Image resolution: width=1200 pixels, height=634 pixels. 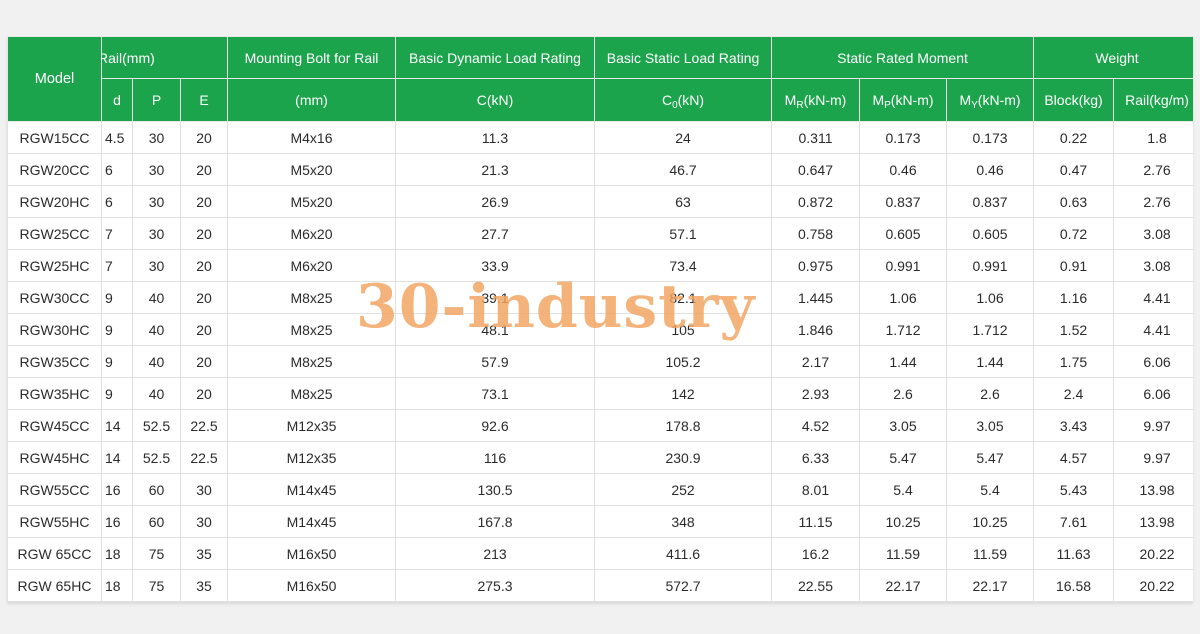 I want to click on header-weight: Weight, so click(x=1113, y=58).